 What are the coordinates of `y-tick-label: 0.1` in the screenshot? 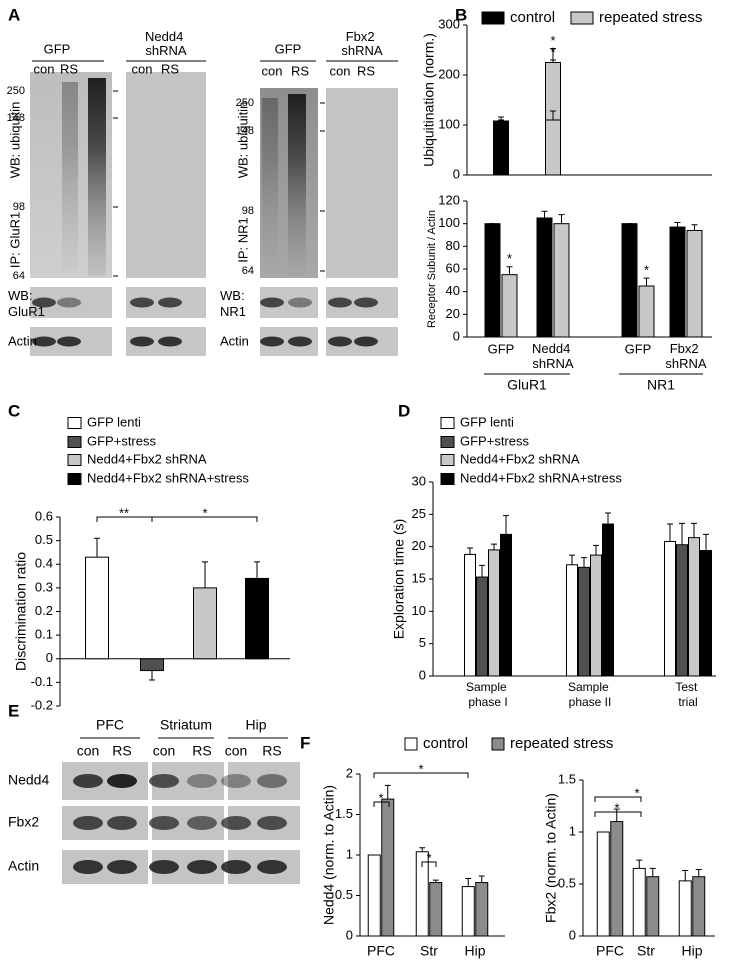 It's located at (44, 634).